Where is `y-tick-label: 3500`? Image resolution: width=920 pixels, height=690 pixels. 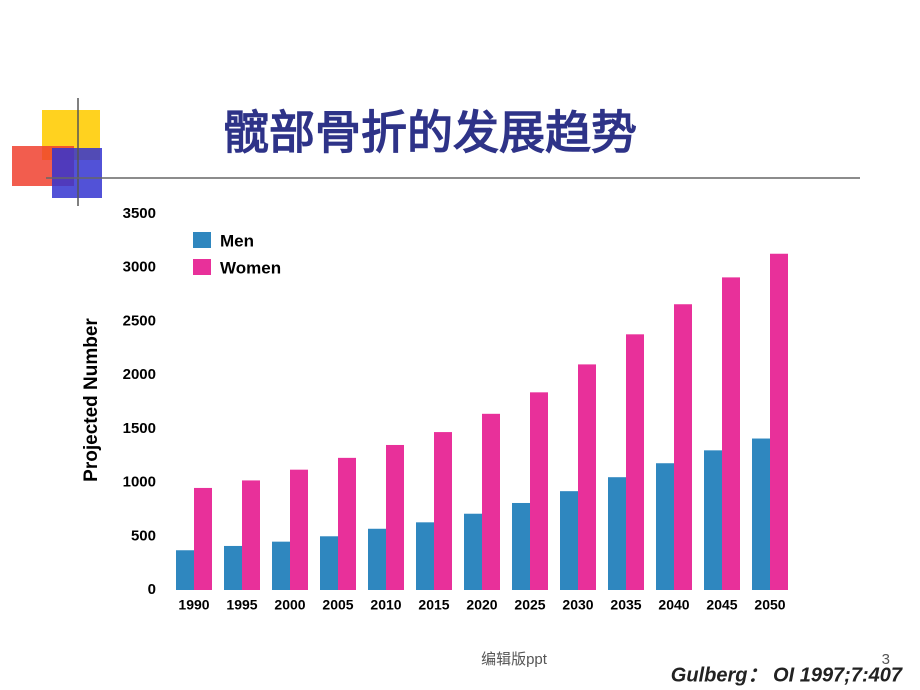
y-tick-label: 3500 is located at coordinates (139, 213).